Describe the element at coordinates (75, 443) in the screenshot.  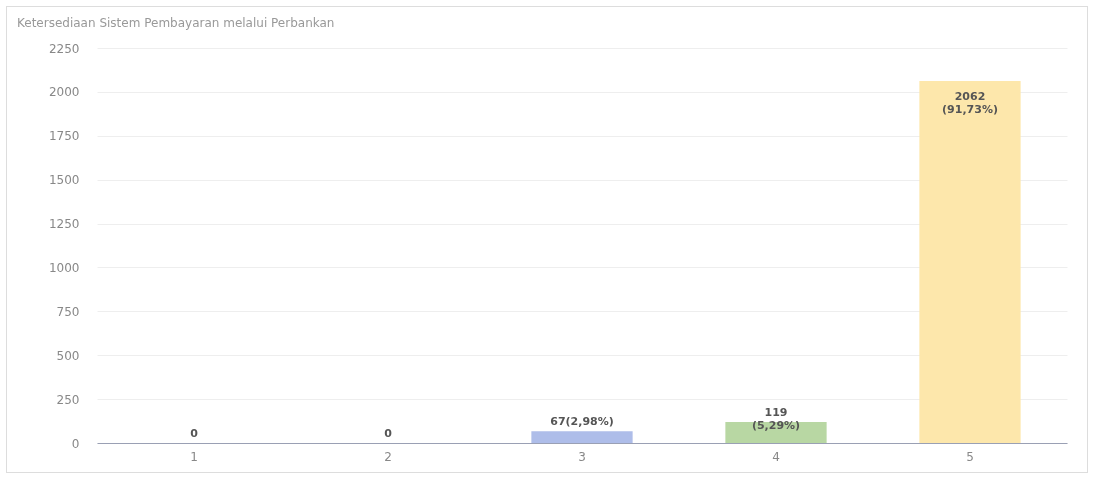
I see `y-tick-label: 0` at that location.